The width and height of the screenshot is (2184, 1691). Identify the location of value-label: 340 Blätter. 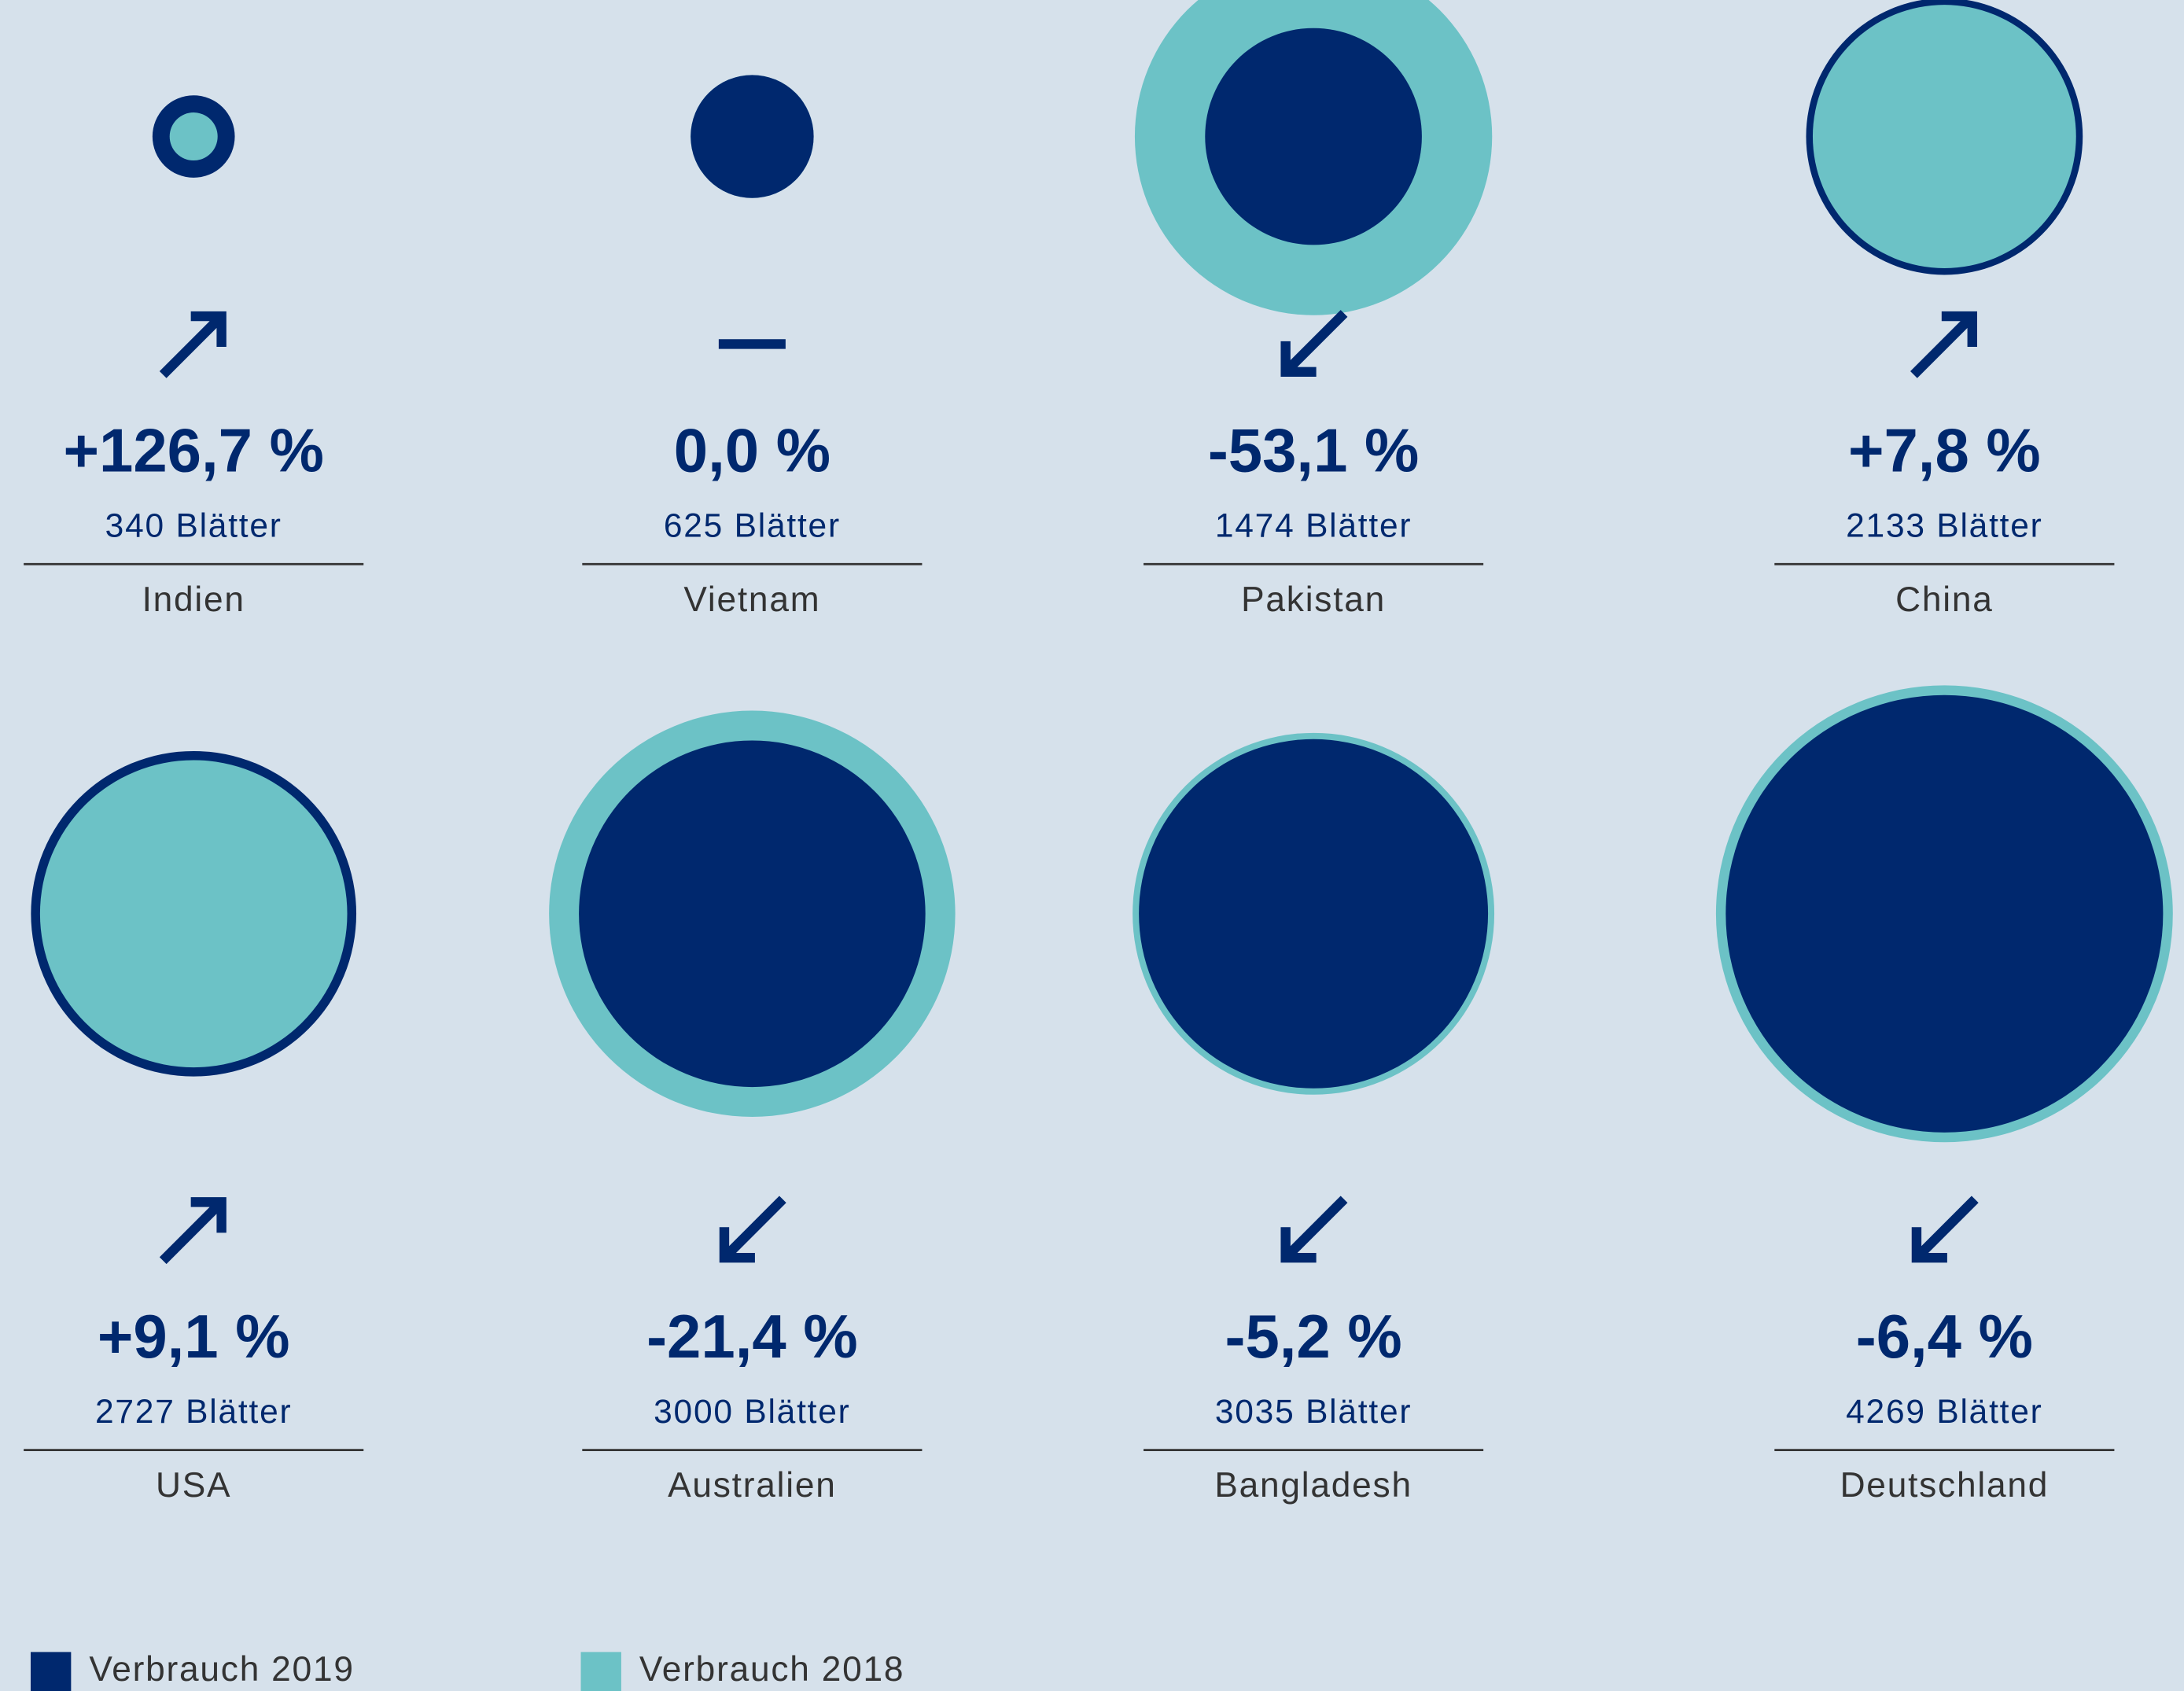
(193, 525).